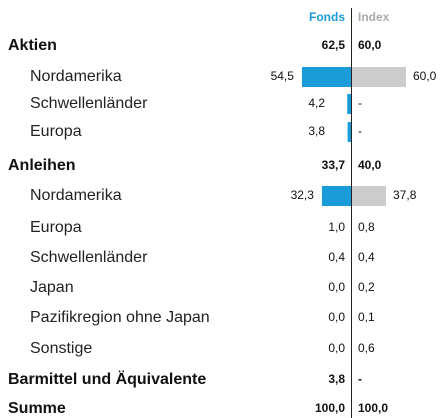 The image size is (442, 418). Describe the element at coordinates (374, 17) in the screenshot. I see `index-header: Index` at that location.